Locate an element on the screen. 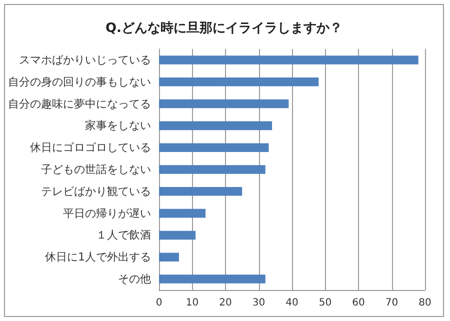 The height and width of the screenshot is (321, 450). y-tick-label: 子どもの世話をしない is located at coordinates (96, 169).